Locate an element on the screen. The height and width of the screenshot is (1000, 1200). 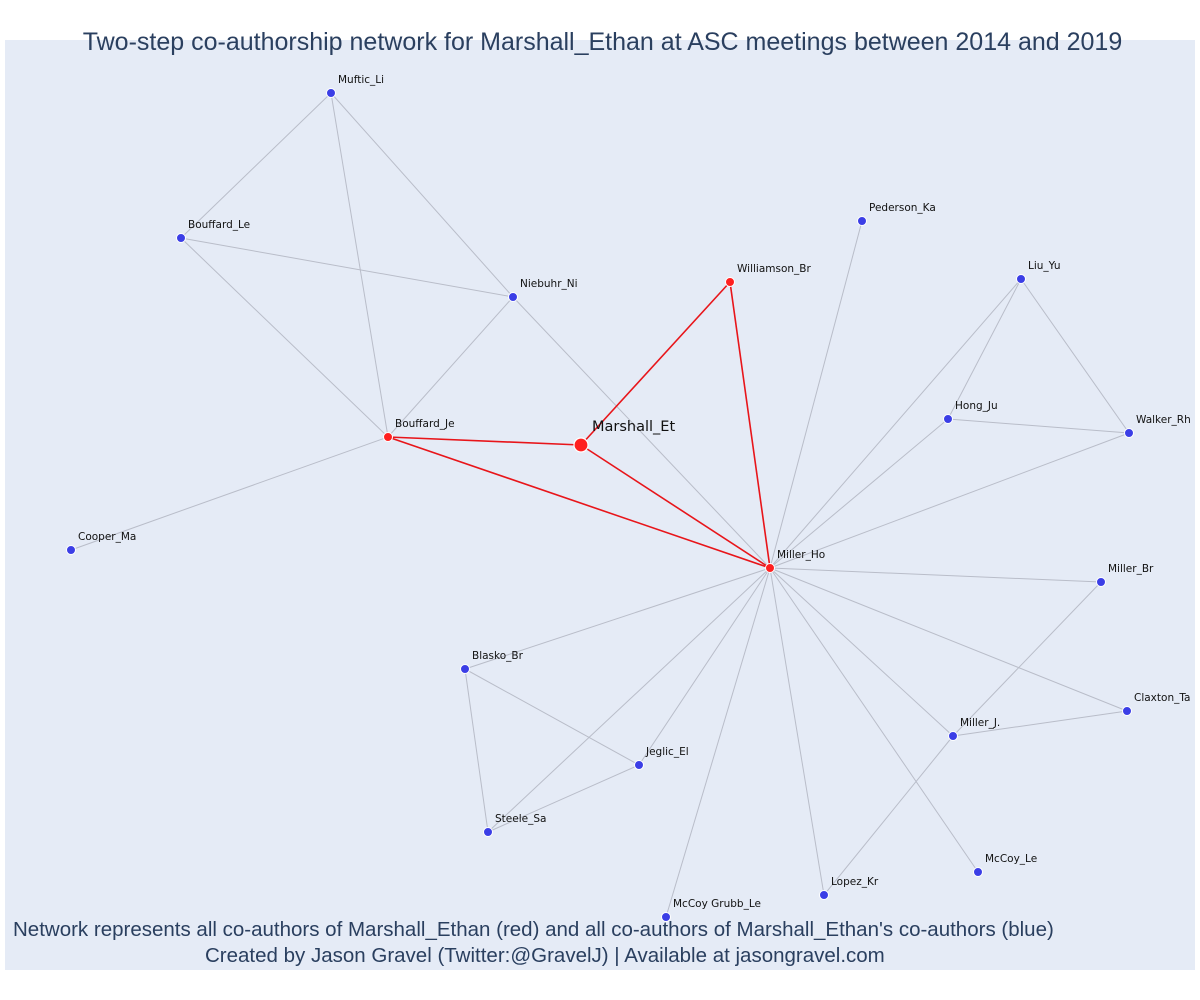
edge-claxton-ta-miller-ho is located at coordinates (948, 639).